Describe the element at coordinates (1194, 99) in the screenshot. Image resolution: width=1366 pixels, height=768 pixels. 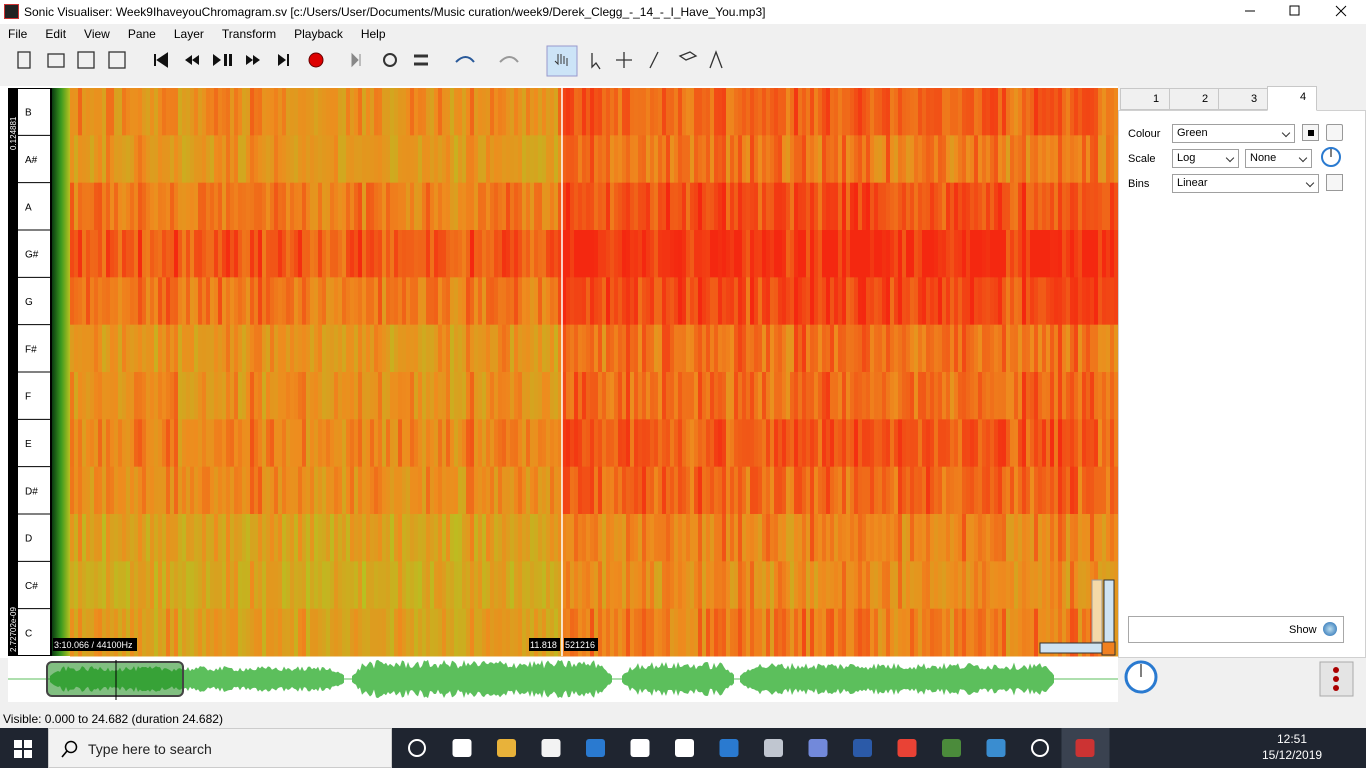
I see `layer-tab: 2` at that location.